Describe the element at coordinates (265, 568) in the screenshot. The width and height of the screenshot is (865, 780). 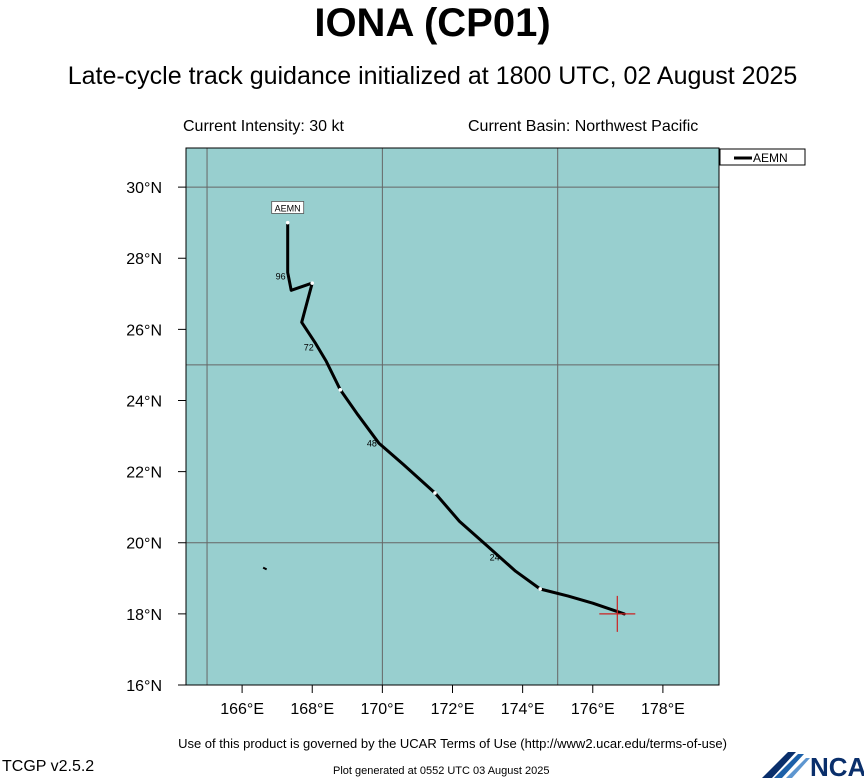
I see `stray-mark` at that location.